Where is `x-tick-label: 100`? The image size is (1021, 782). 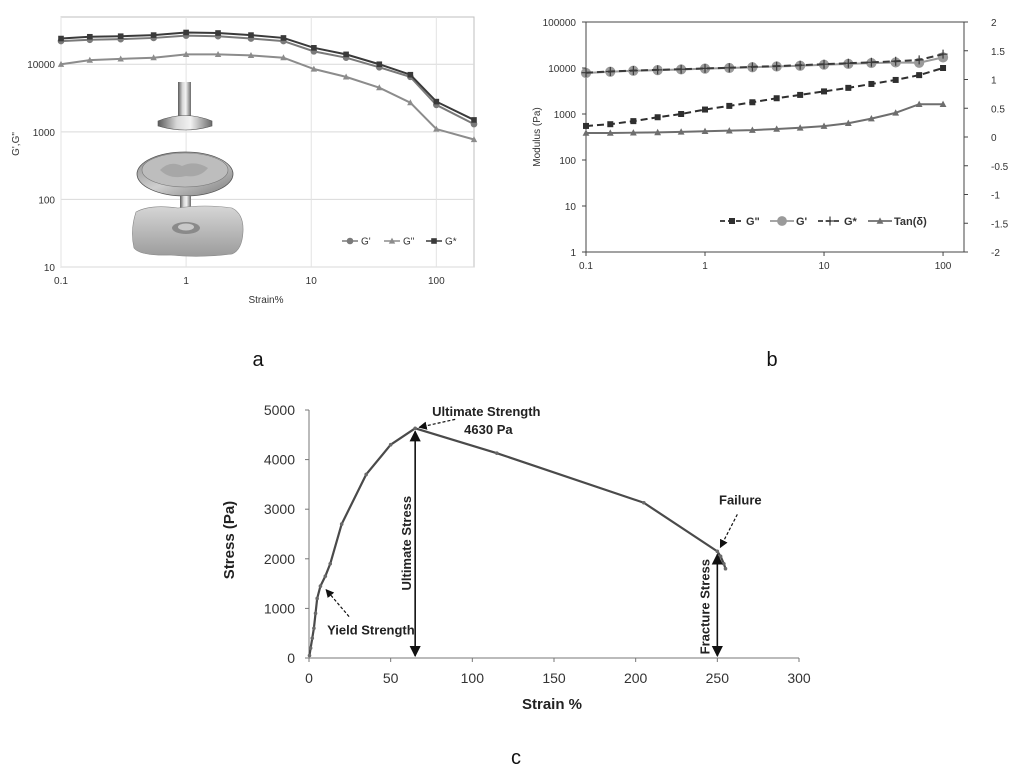 x-tick-label: 100 is located at coordinates (473, 678).